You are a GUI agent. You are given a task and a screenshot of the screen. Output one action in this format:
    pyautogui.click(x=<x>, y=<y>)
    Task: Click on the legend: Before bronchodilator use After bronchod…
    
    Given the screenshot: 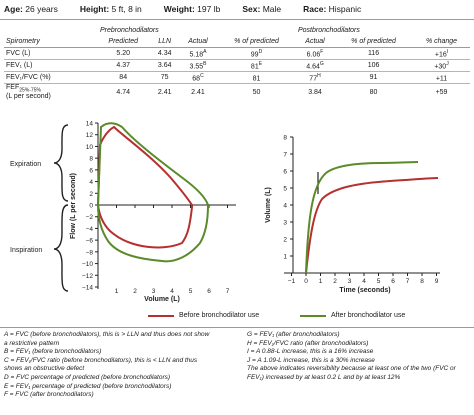 What is the action you would take?
    pyautogui.click(x=237, y=318)
    